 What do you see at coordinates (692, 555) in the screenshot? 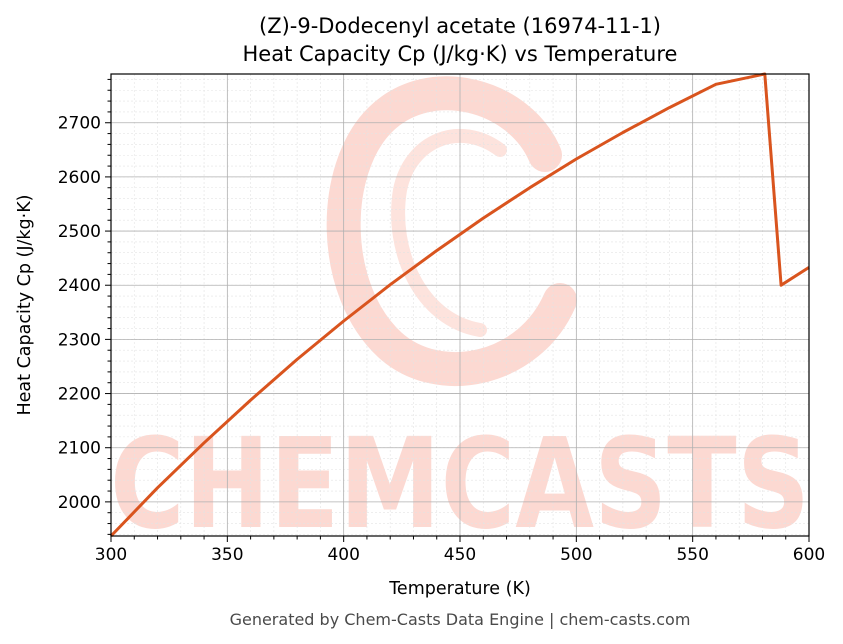
I see `x-tick-label: 550` at bounding box center [692, 555].